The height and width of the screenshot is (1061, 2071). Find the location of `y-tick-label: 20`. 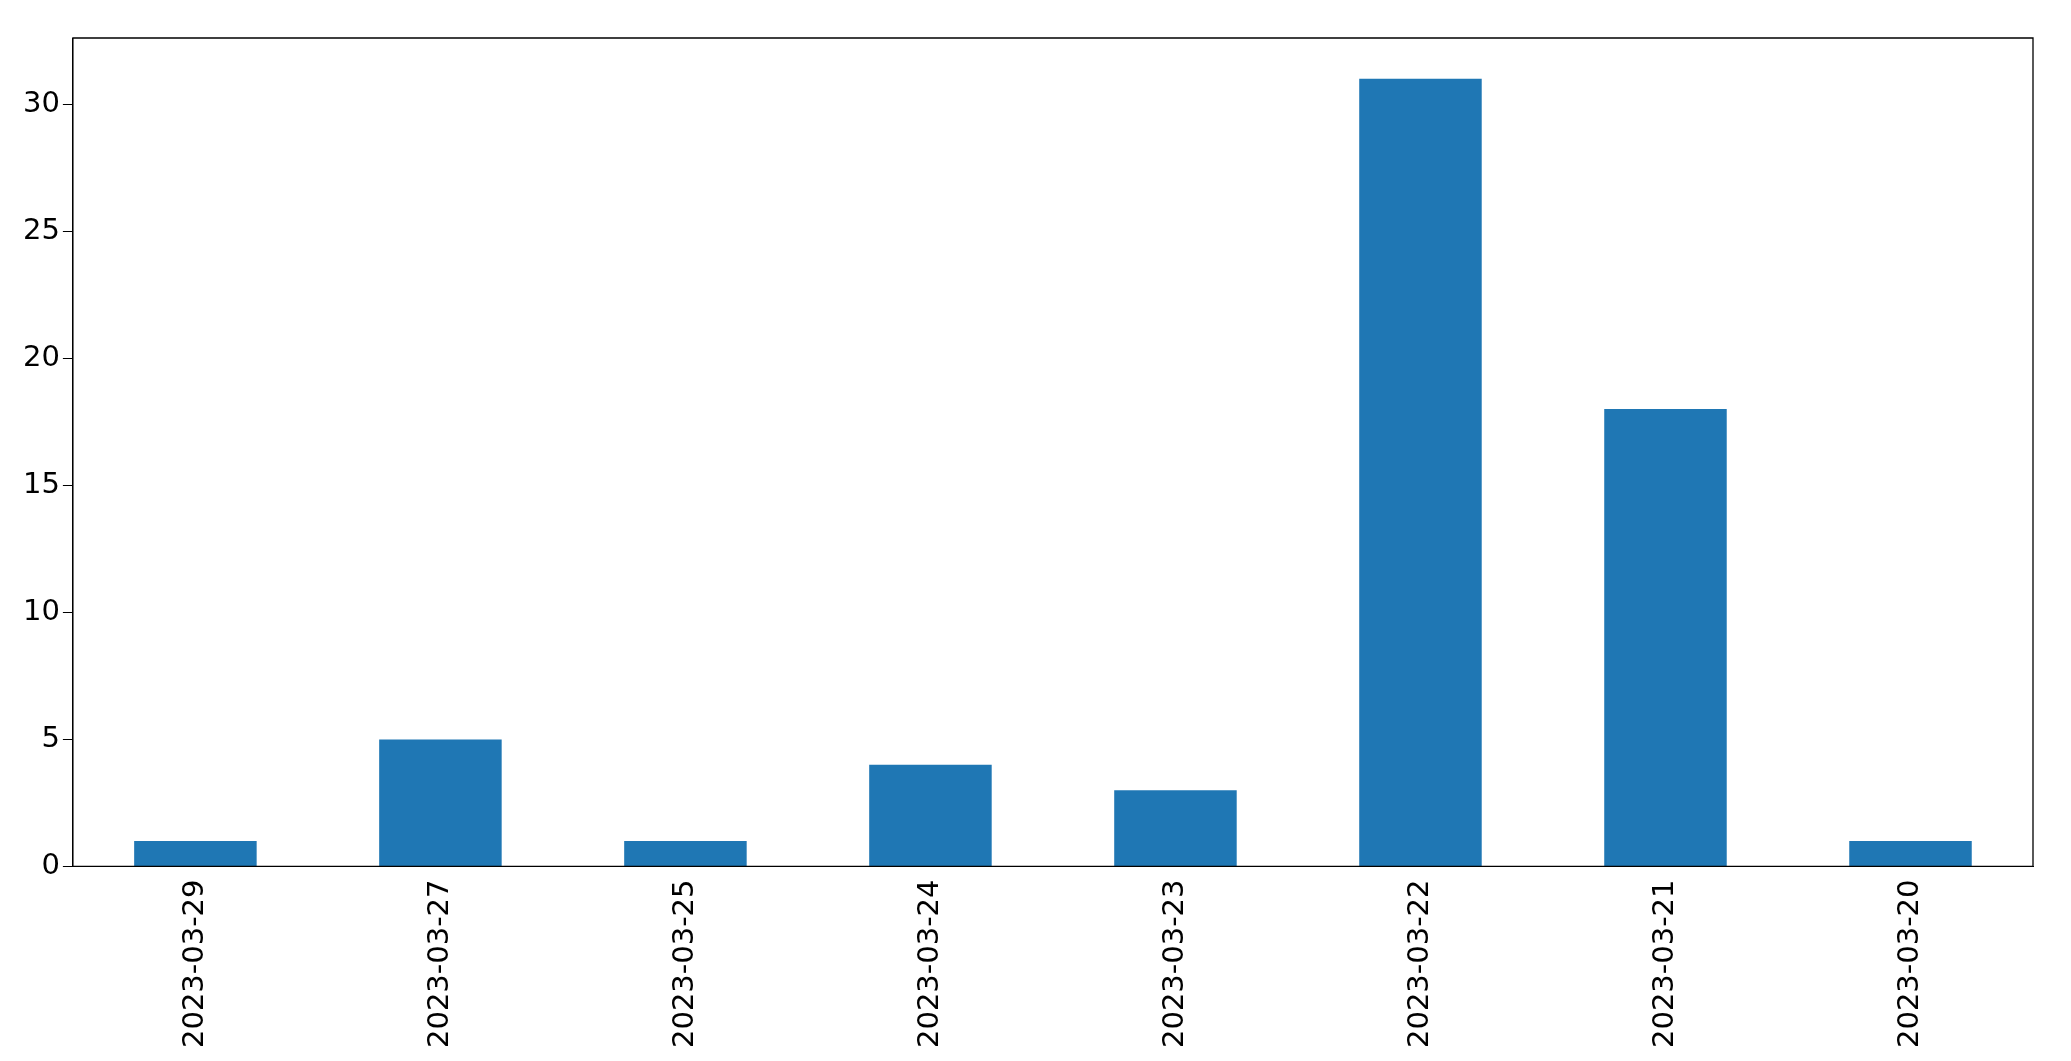

y-tick-label: 20 is located at coordinates (41, 355).